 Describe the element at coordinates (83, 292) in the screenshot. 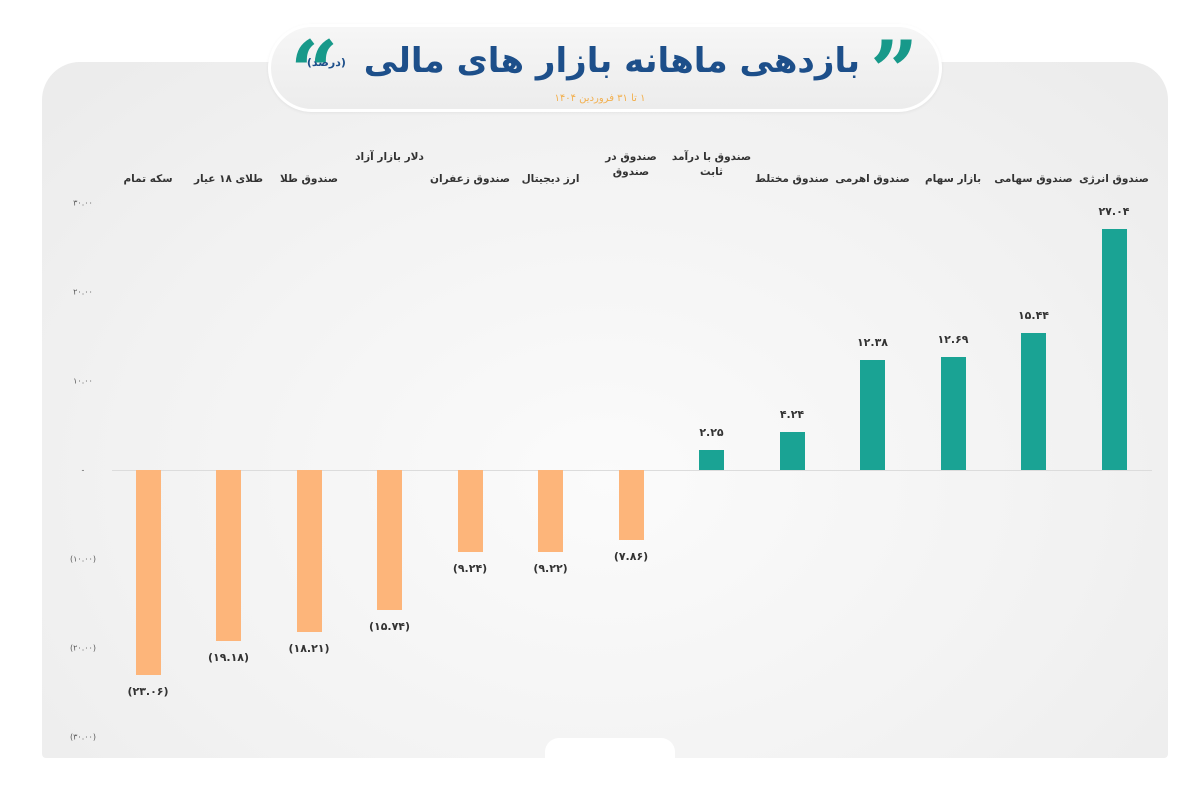

I see `y-tick-label: ۲۰.۰۰` at that location.